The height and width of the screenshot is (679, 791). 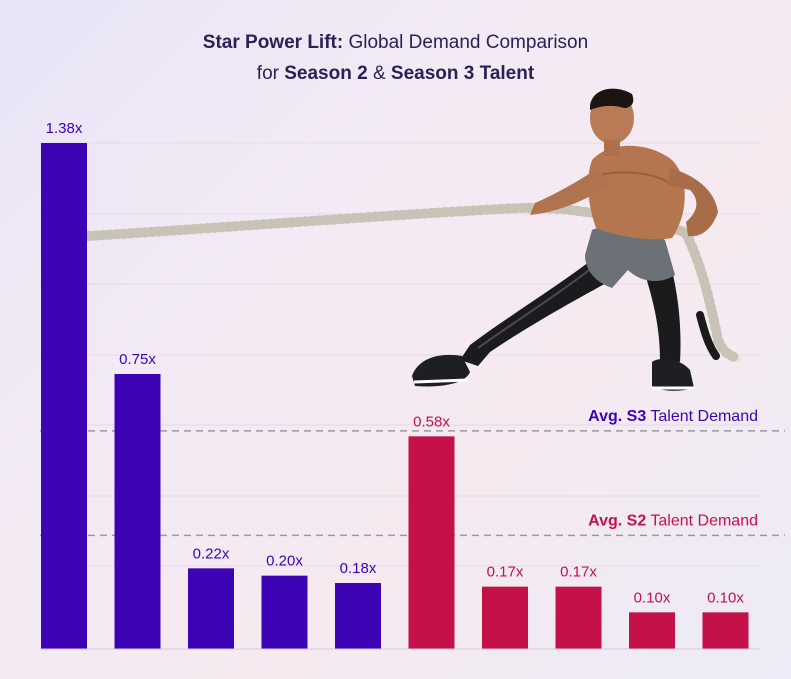 What do you see at coordinates (431, 421) in the screenshot?
I see `bar-value-label: 0.58x` at bounding box center [431, 421].